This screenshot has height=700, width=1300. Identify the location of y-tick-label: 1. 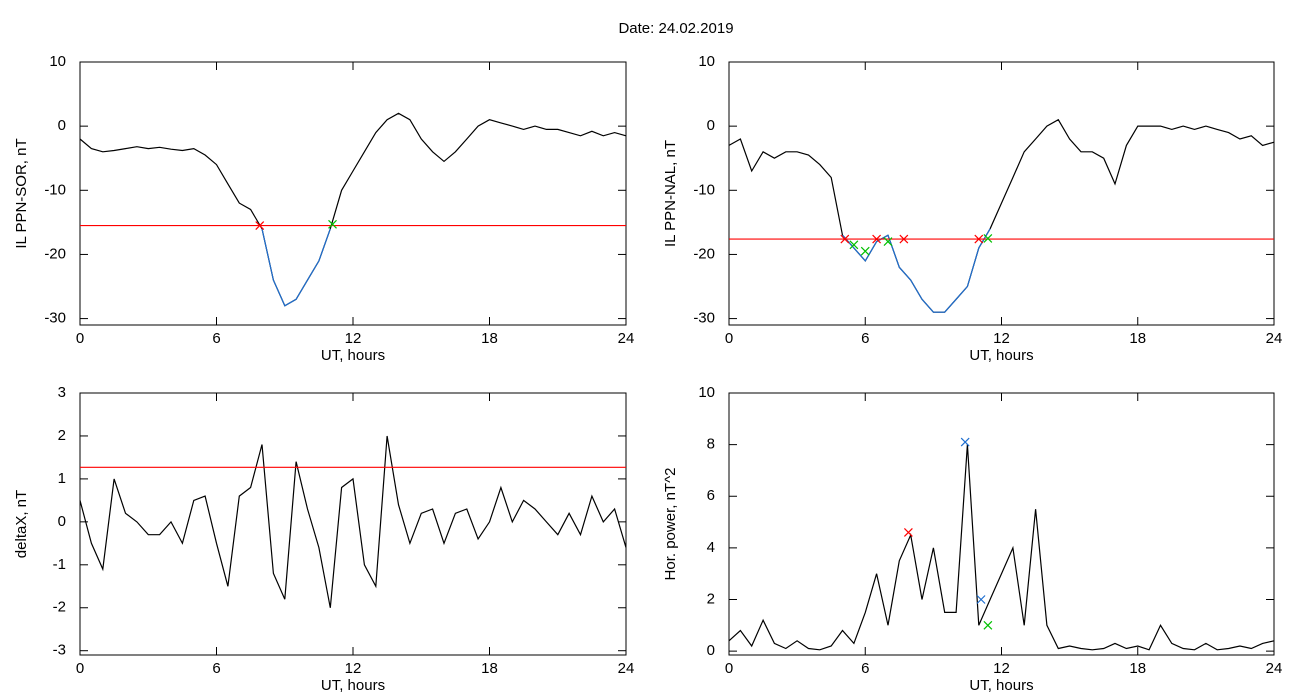
(62, 478).